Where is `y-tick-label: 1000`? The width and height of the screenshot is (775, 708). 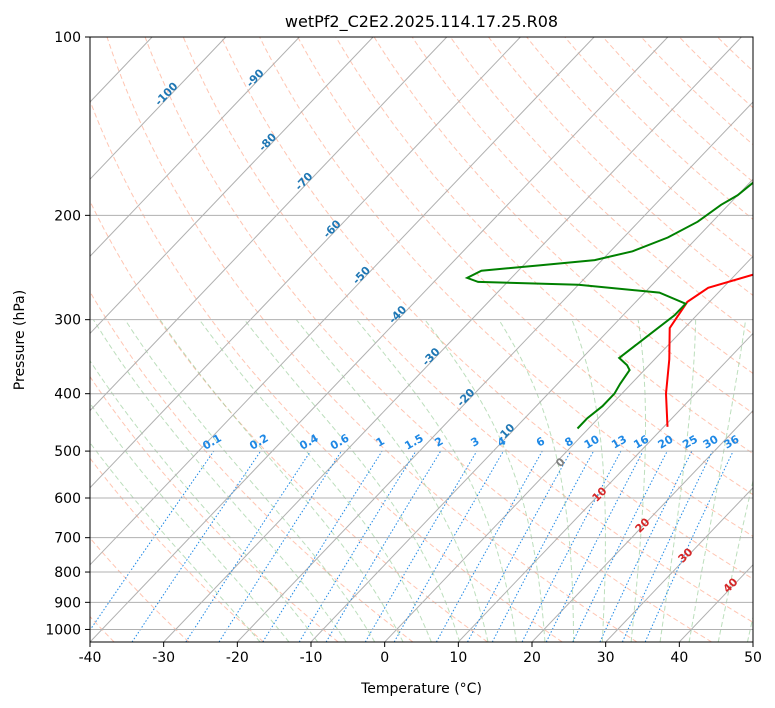
y-tick-label: 1000 is located at coordinates (63, 630).